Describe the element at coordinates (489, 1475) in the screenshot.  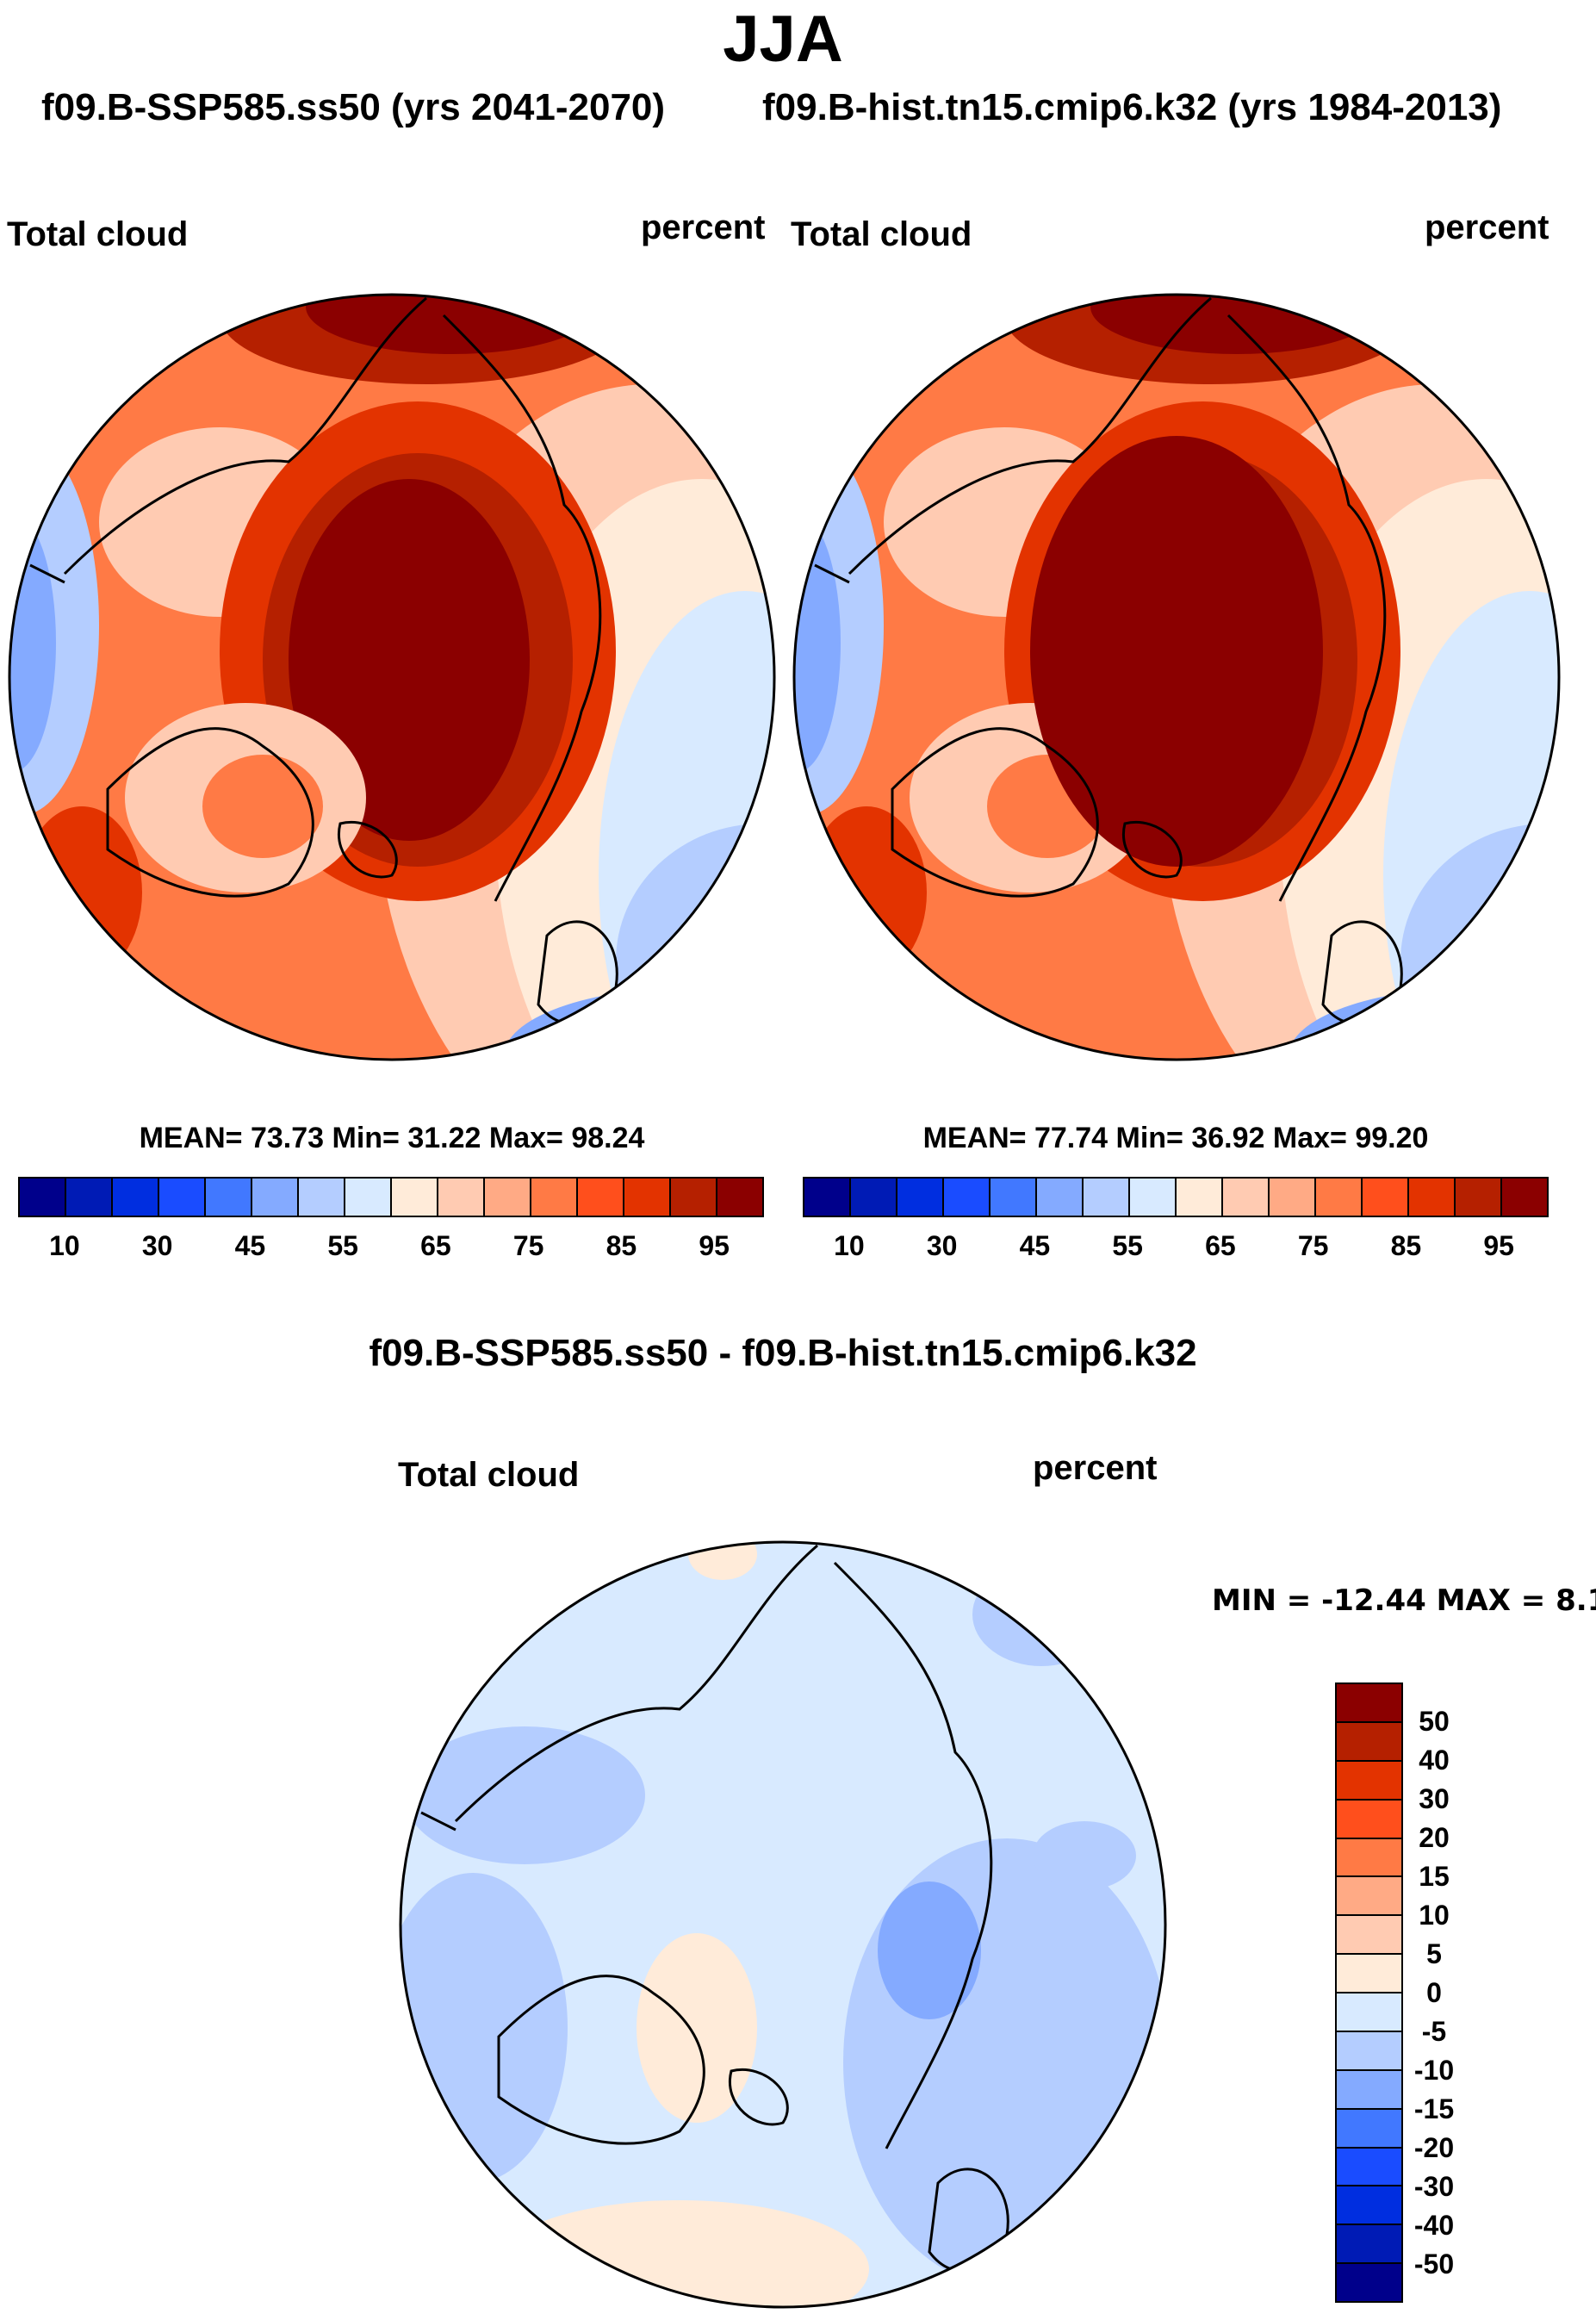
I see `diff-panel-title: Total cloud` at that location.